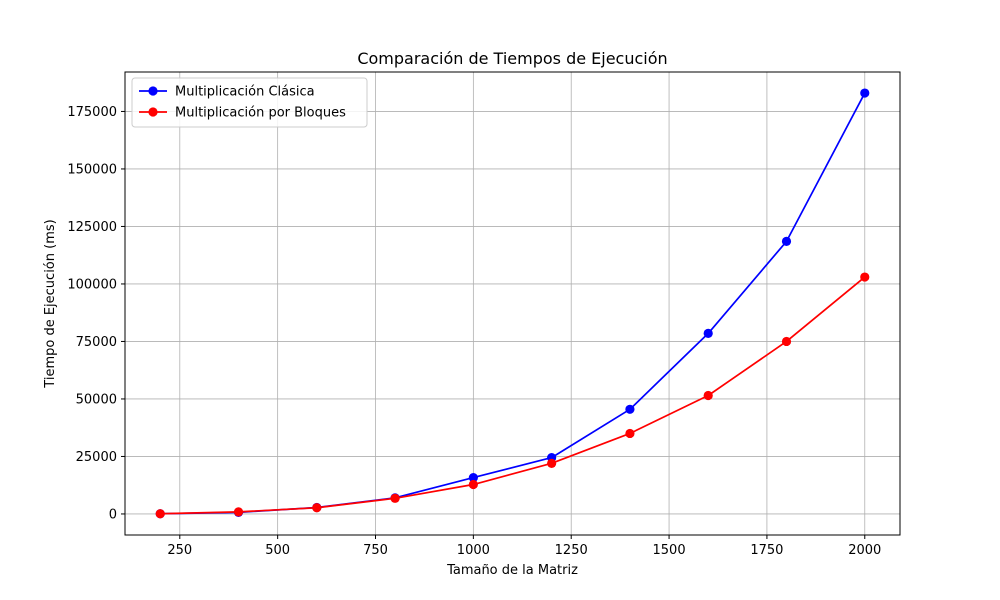 This screenshot has width=1000, height=600. Describe the element at coordinates (766, 550) in the screenshot. I see `x-tick-label: 1750` at that location.